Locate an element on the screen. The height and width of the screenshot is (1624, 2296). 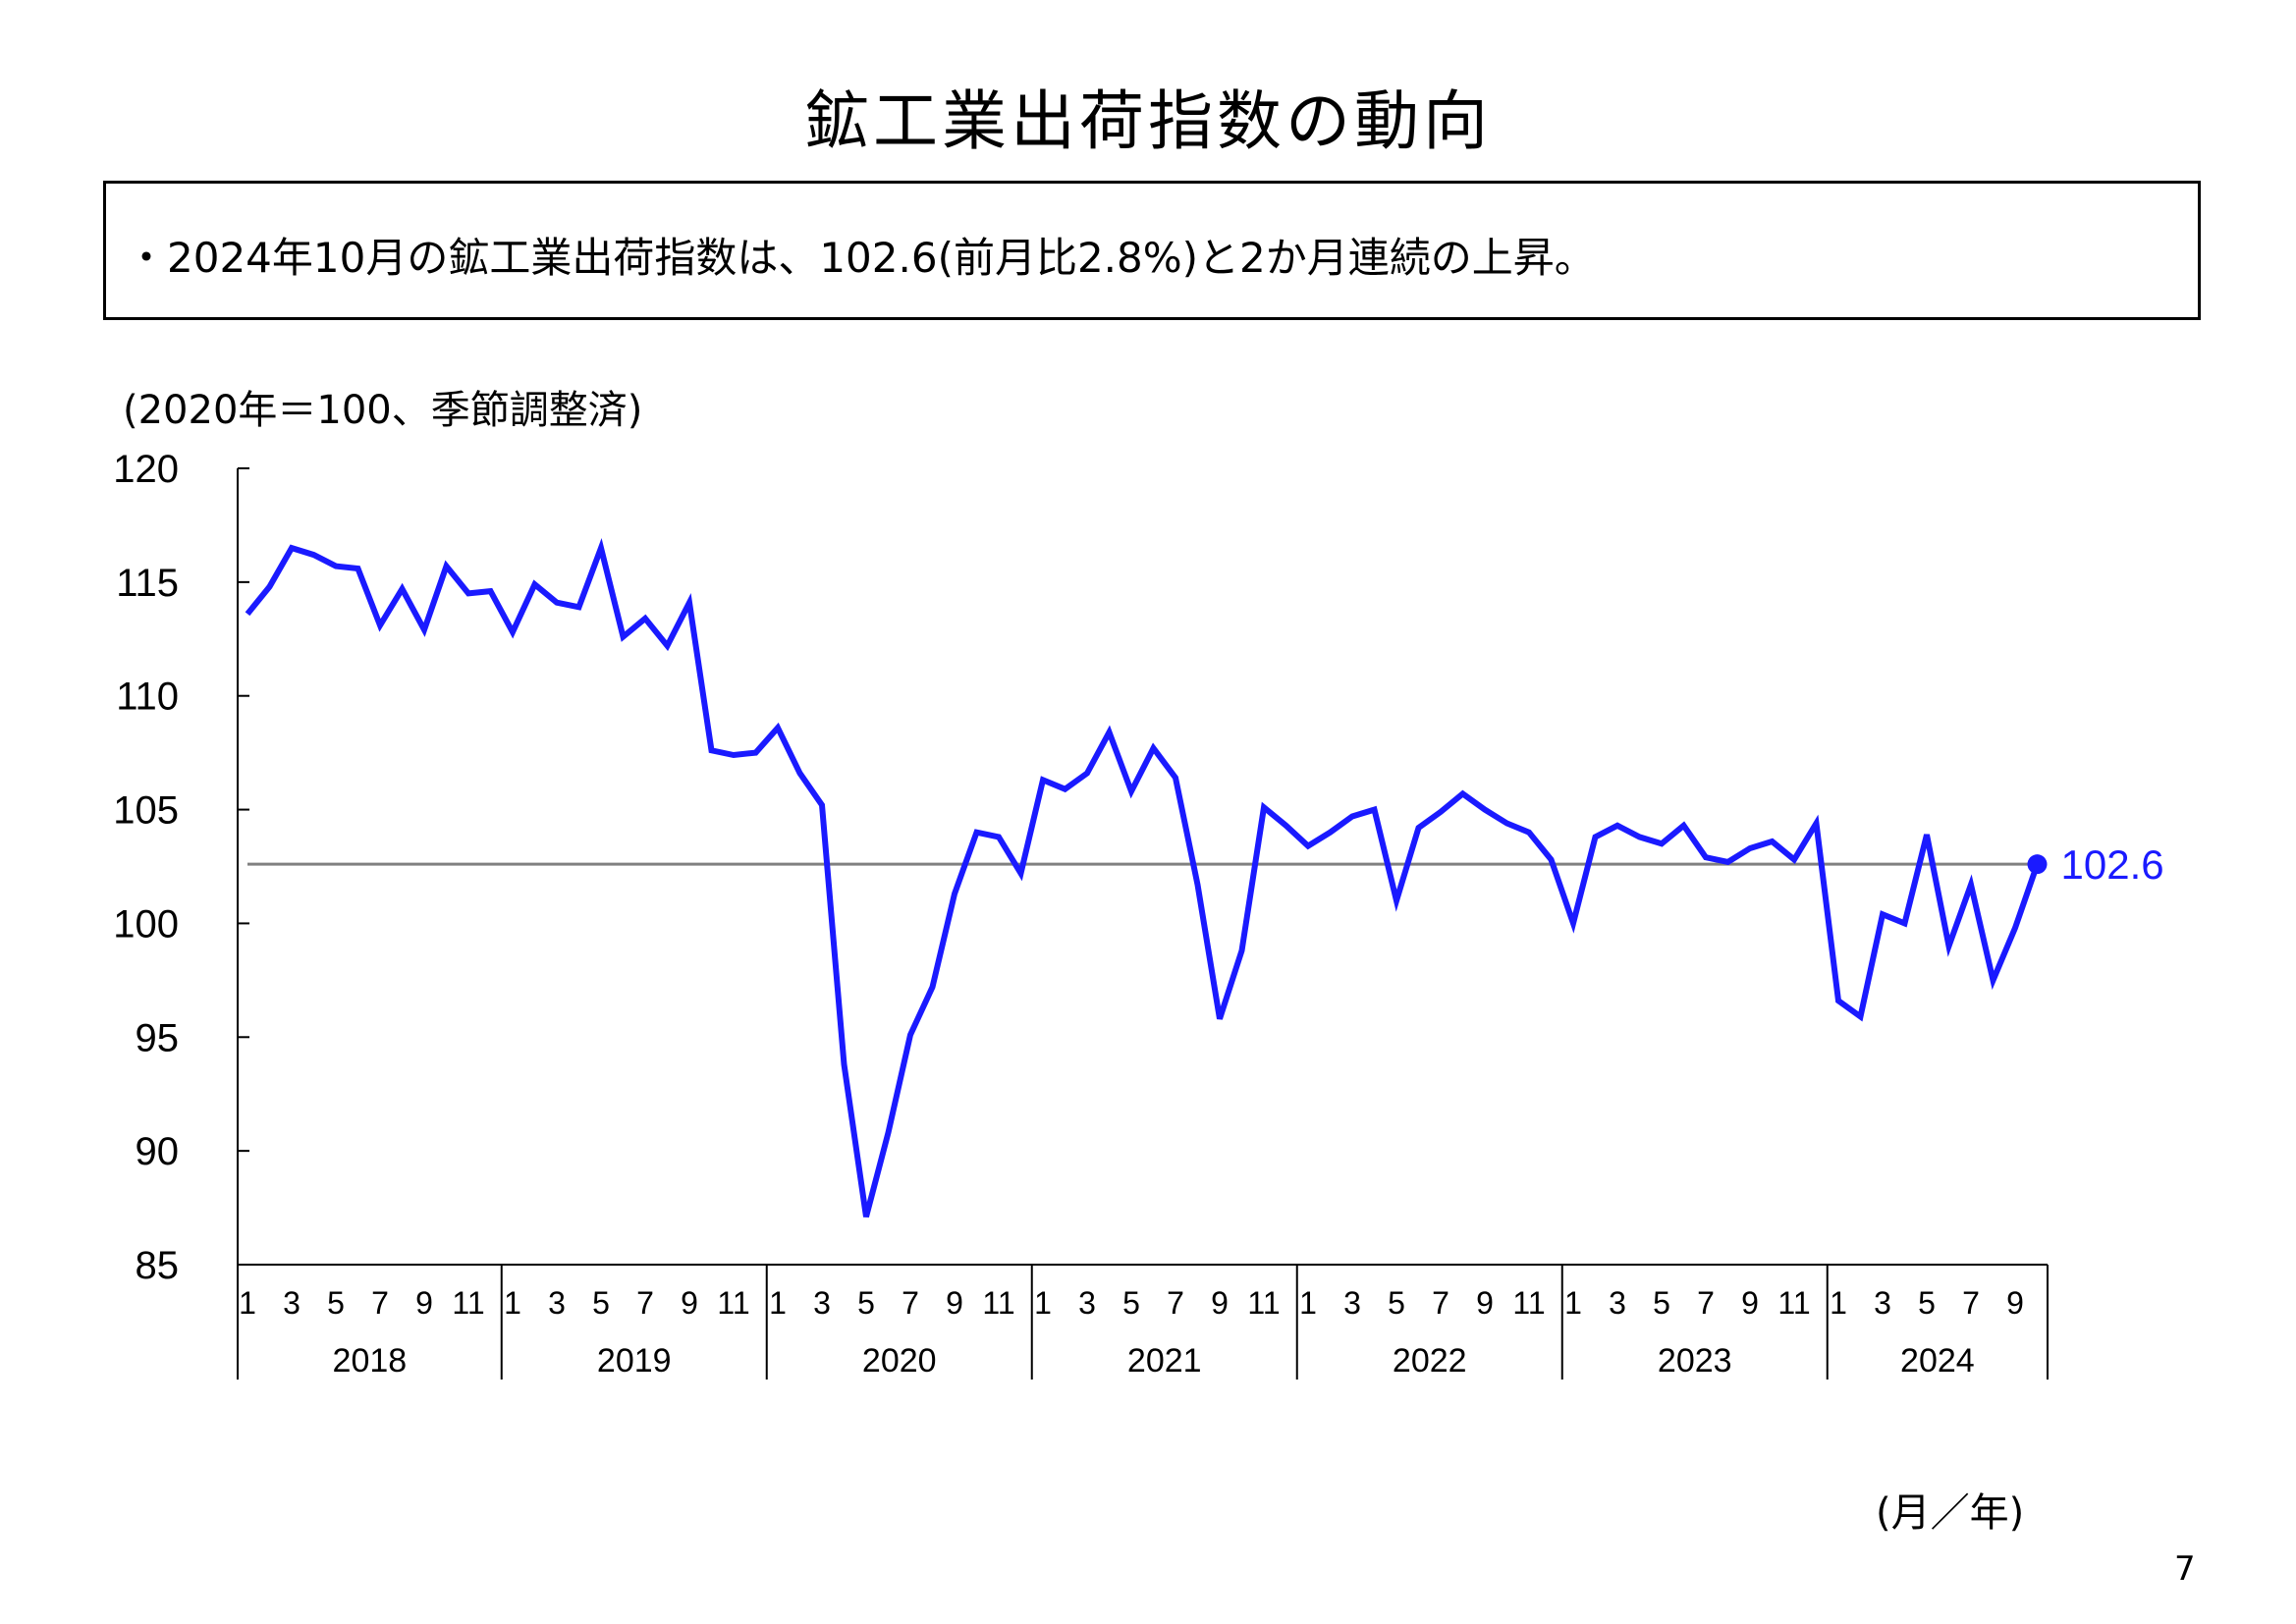
y-tick-label: 90 is located at coordinates (158, 1151).